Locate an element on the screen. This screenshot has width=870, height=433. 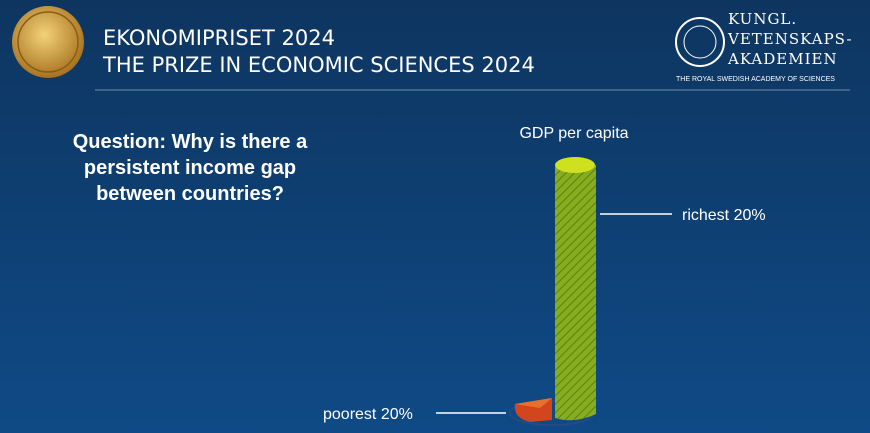
richest-bar-top is located at coordinates (575, 165).